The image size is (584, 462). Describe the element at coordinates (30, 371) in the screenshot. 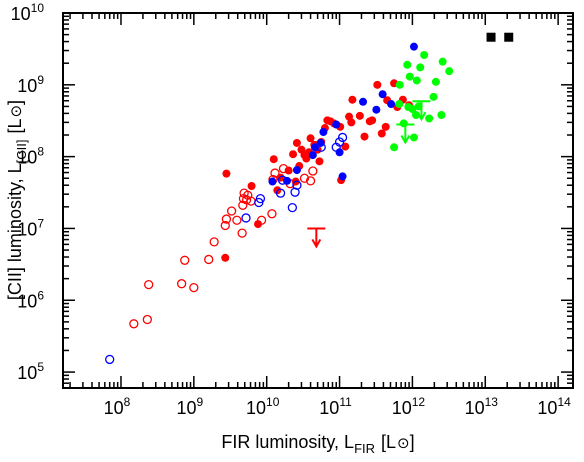

I see `y-tick-label: 10⁵` at that location.